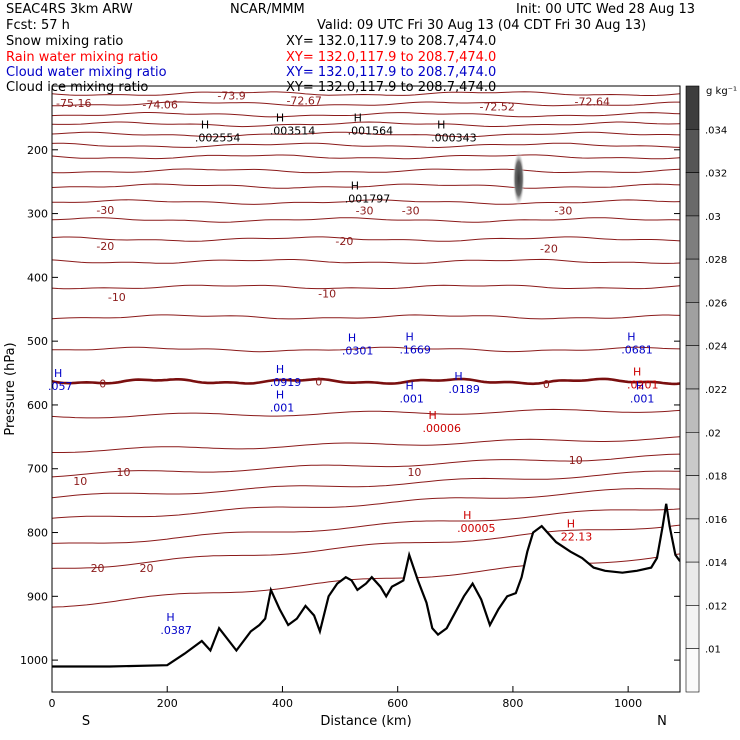 This screenshot has width=740, height=740. Describe the element at coordinates (37, 341) in the screenshot. I see `y-tick-label: 500` at that location.